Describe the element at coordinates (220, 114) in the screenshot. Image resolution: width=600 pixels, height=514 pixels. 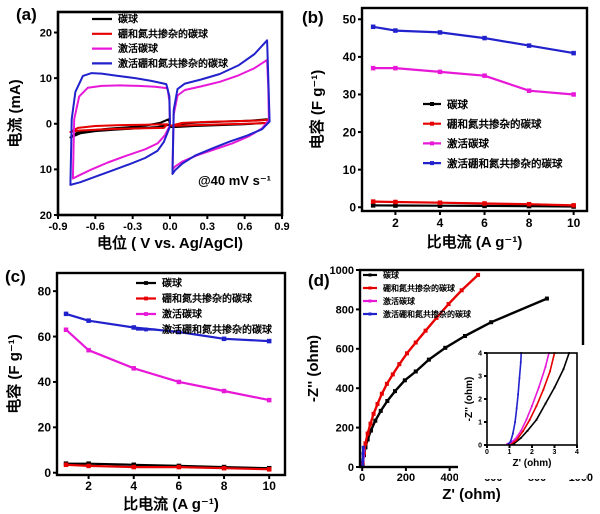
I see `series-activated-carbon-pos` at that location.